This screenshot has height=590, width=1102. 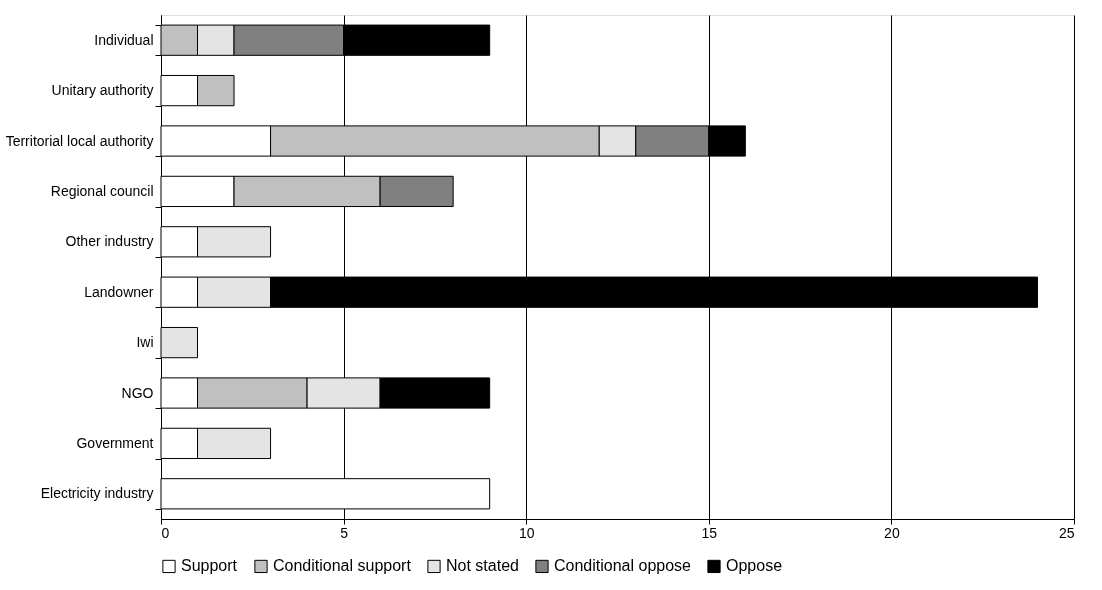 I want to click on y-tick-label: Iwi, so click(x=145, y=342).